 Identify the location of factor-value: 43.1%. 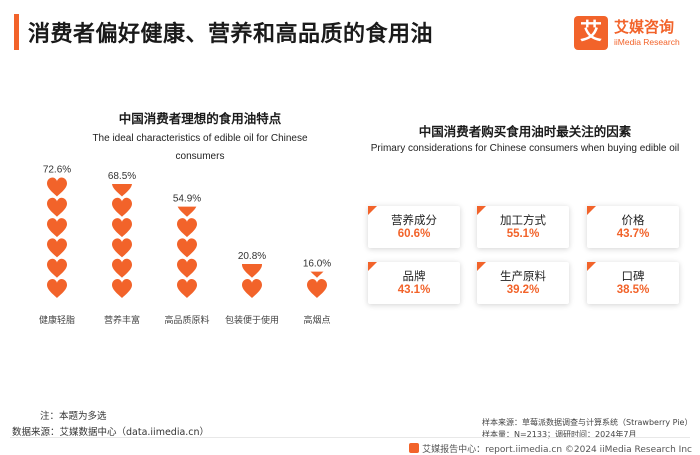
(414, 290).